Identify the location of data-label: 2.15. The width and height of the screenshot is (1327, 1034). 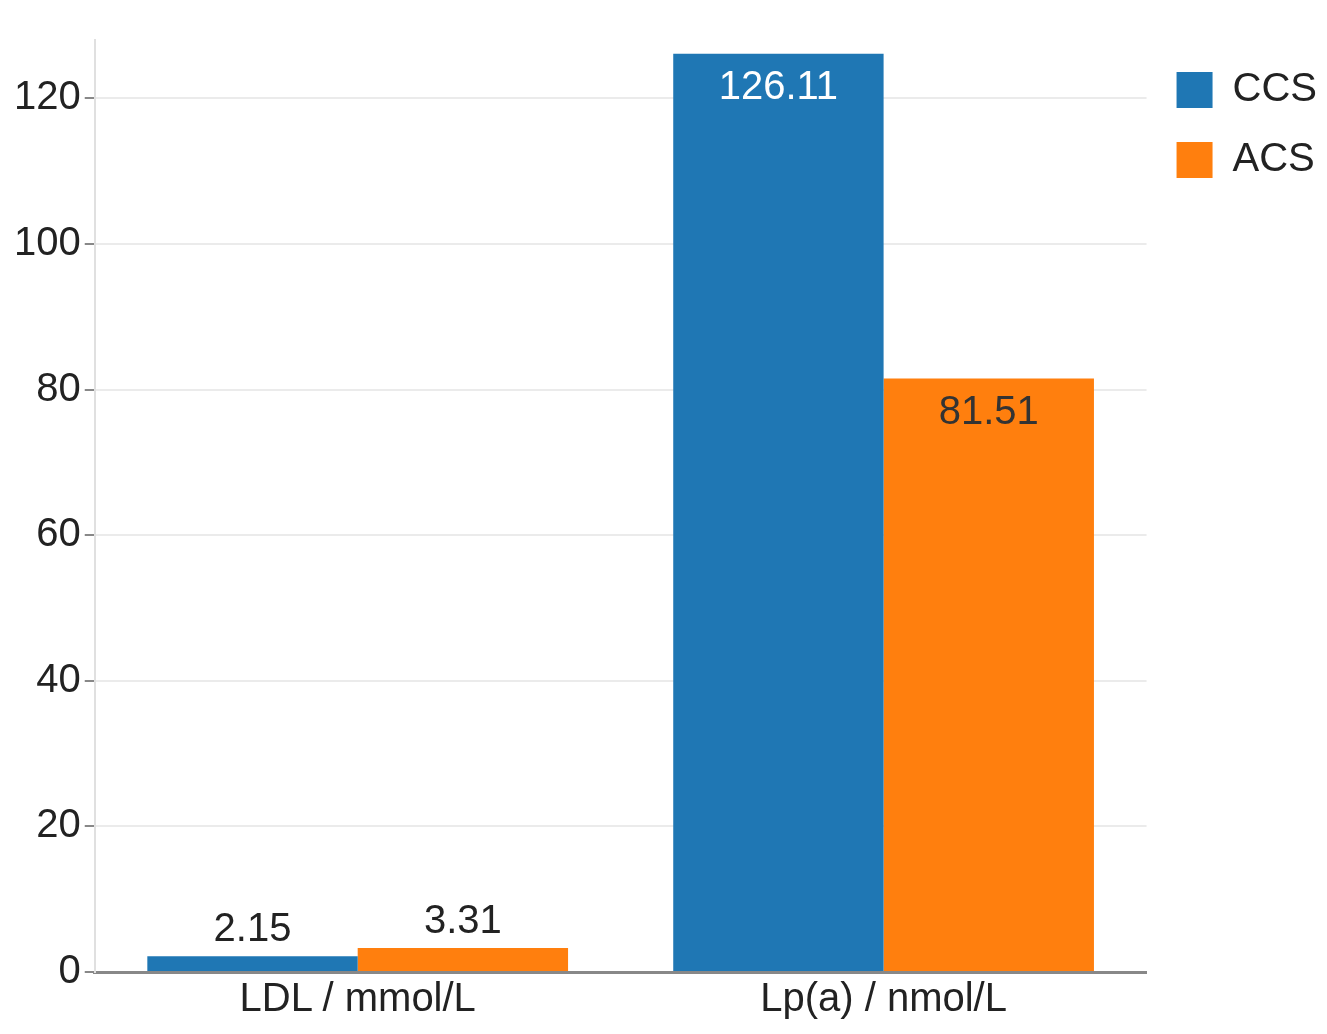
(252, 927).